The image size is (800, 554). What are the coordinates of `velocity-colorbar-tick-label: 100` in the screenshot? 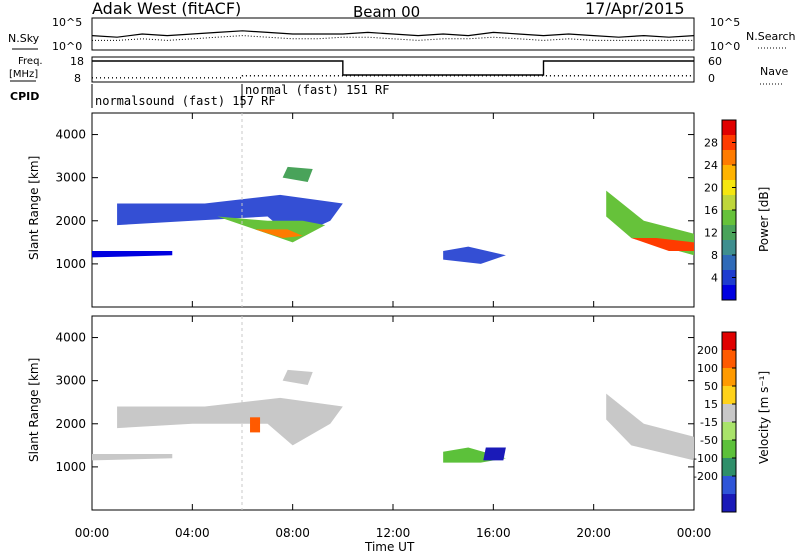 It's located at (707, 368).